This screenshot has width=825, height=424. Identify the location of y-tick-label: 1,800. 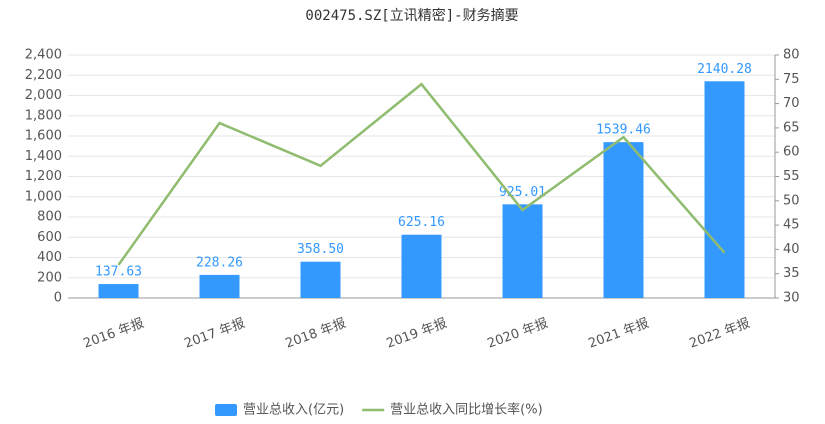
(43, 115).